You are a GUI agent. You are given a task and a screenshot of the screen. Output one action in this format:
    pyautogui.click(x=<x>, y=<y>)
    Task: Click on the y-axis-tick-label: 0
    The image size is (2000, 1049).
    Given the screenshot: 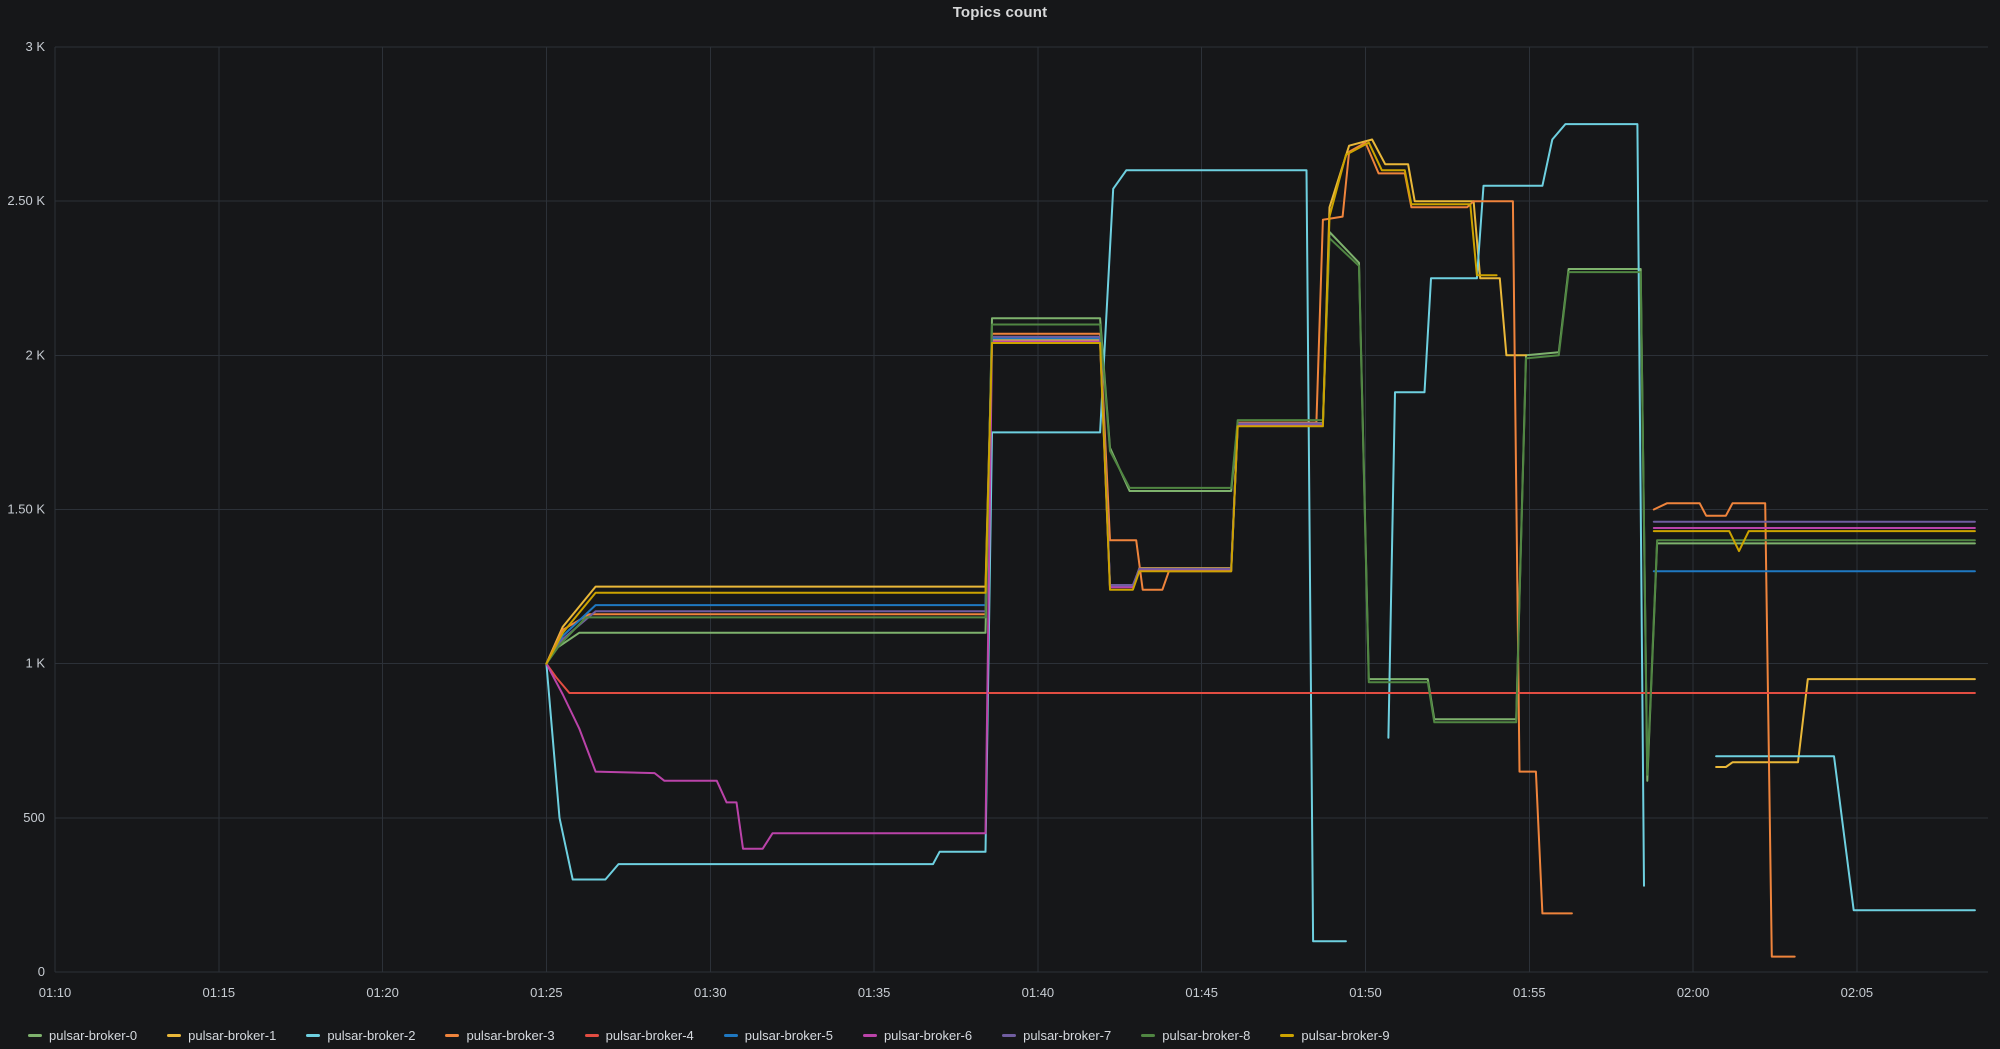 What is the action you would take?
    pyautogui.click(x=41, y=971)
    